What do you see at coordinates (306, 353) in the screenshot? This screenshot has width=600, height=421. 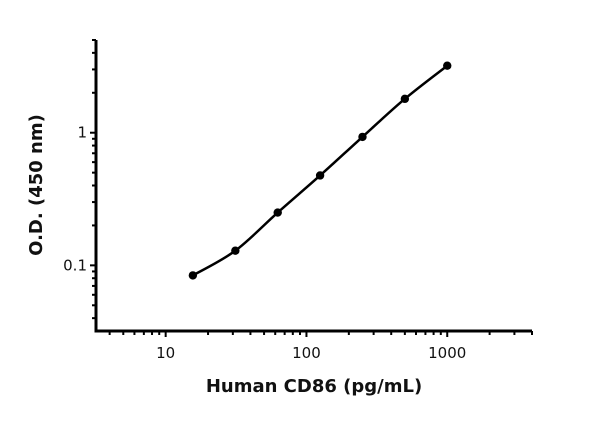 I see `x-tick-label: 100` at bounding box center [306, 353].